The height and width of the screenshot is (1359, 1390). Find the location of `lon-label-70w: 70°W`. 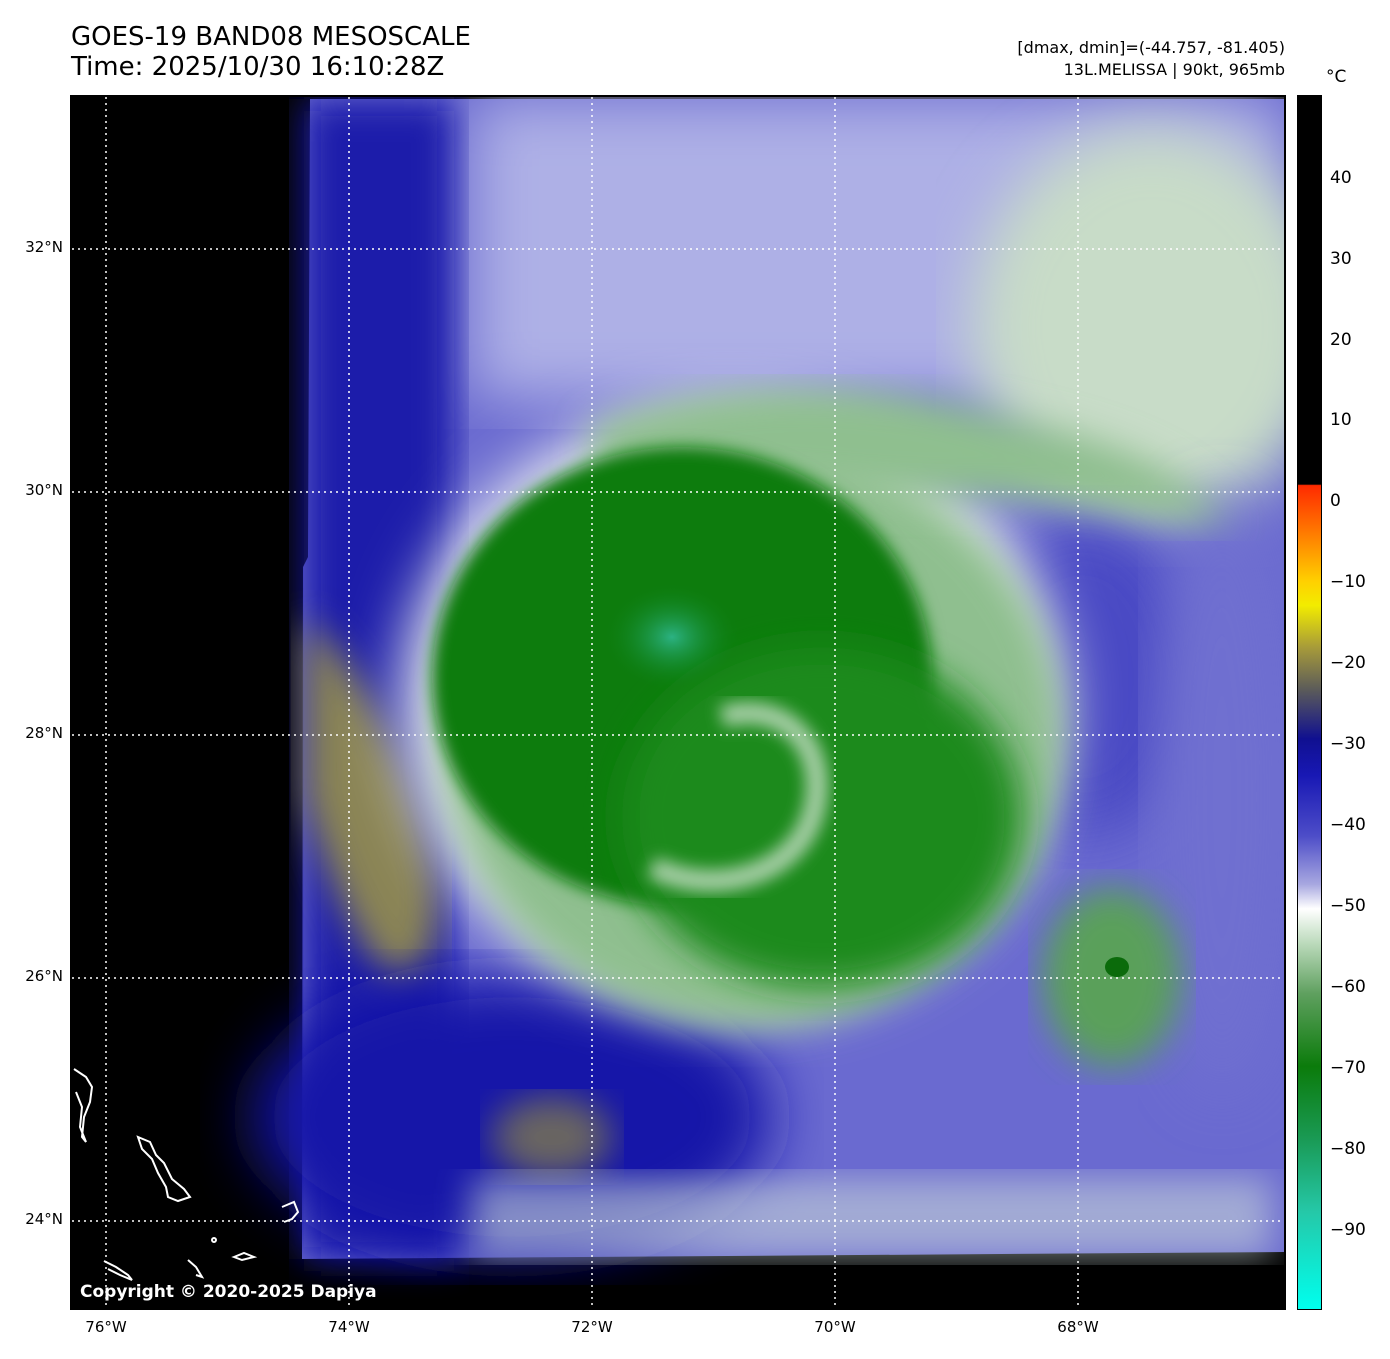

lon-label-70w: 70°W is located at coordinates (835, 1327).